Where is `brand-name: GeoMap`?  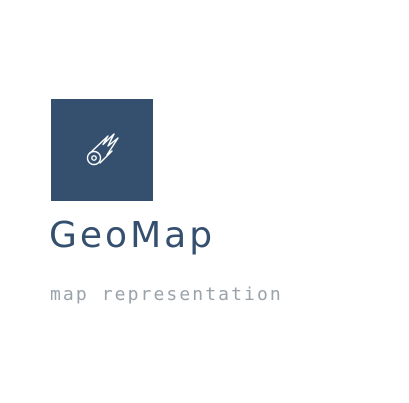
brand-name: GeoMap is located at coordinates (132, 235).